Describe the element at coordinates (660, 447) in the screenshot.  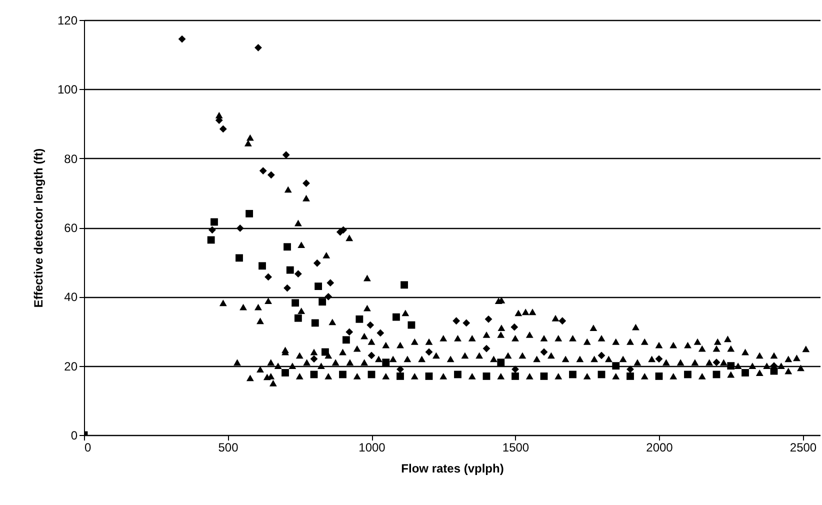
I see `x-tick-label: 2000` at that location.